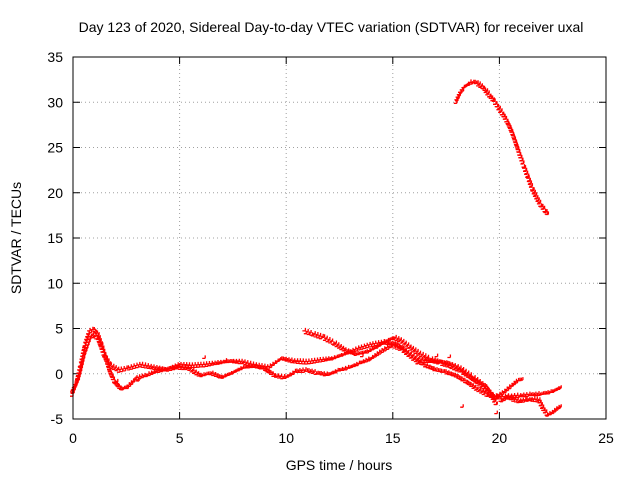 The height and width of the screenshot is (480, 640). Describe the element at coordinates (500, 438) in the screenshot. I see `x-tick-label-4: 20` at that location.